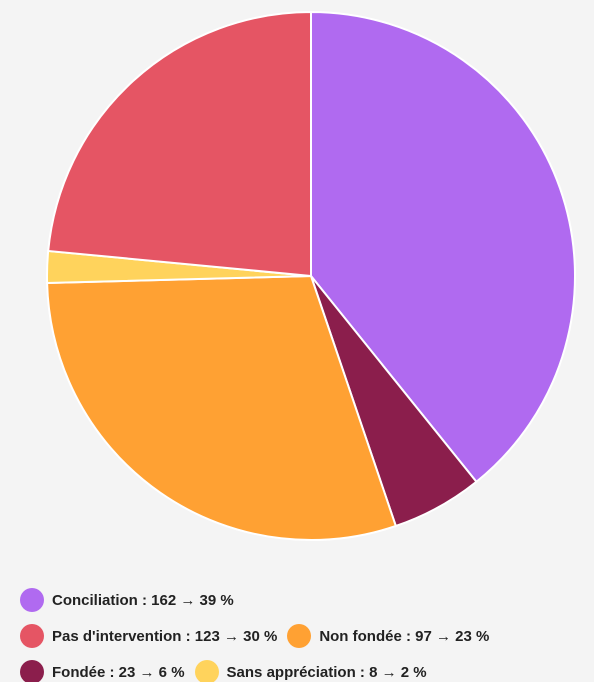 This screenshot has width=594, height=682. I want to click on legend-label: Non fondée : 97 → 23 %, so click(404, 636).